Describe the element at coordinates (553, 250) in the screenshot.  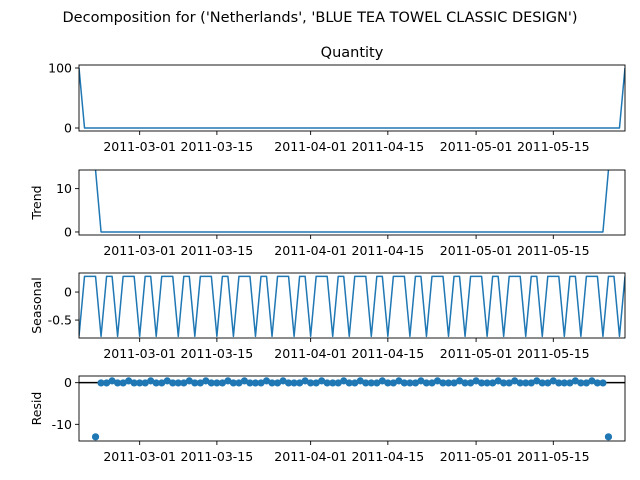
I see `x-tick-label: 2011-05-15` at that location.